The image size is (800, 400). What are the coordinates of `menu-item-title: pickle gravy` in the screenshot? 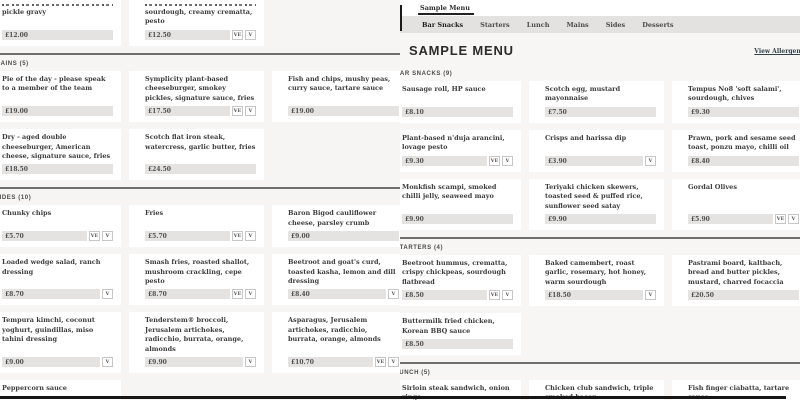 It's located at (24, 12).